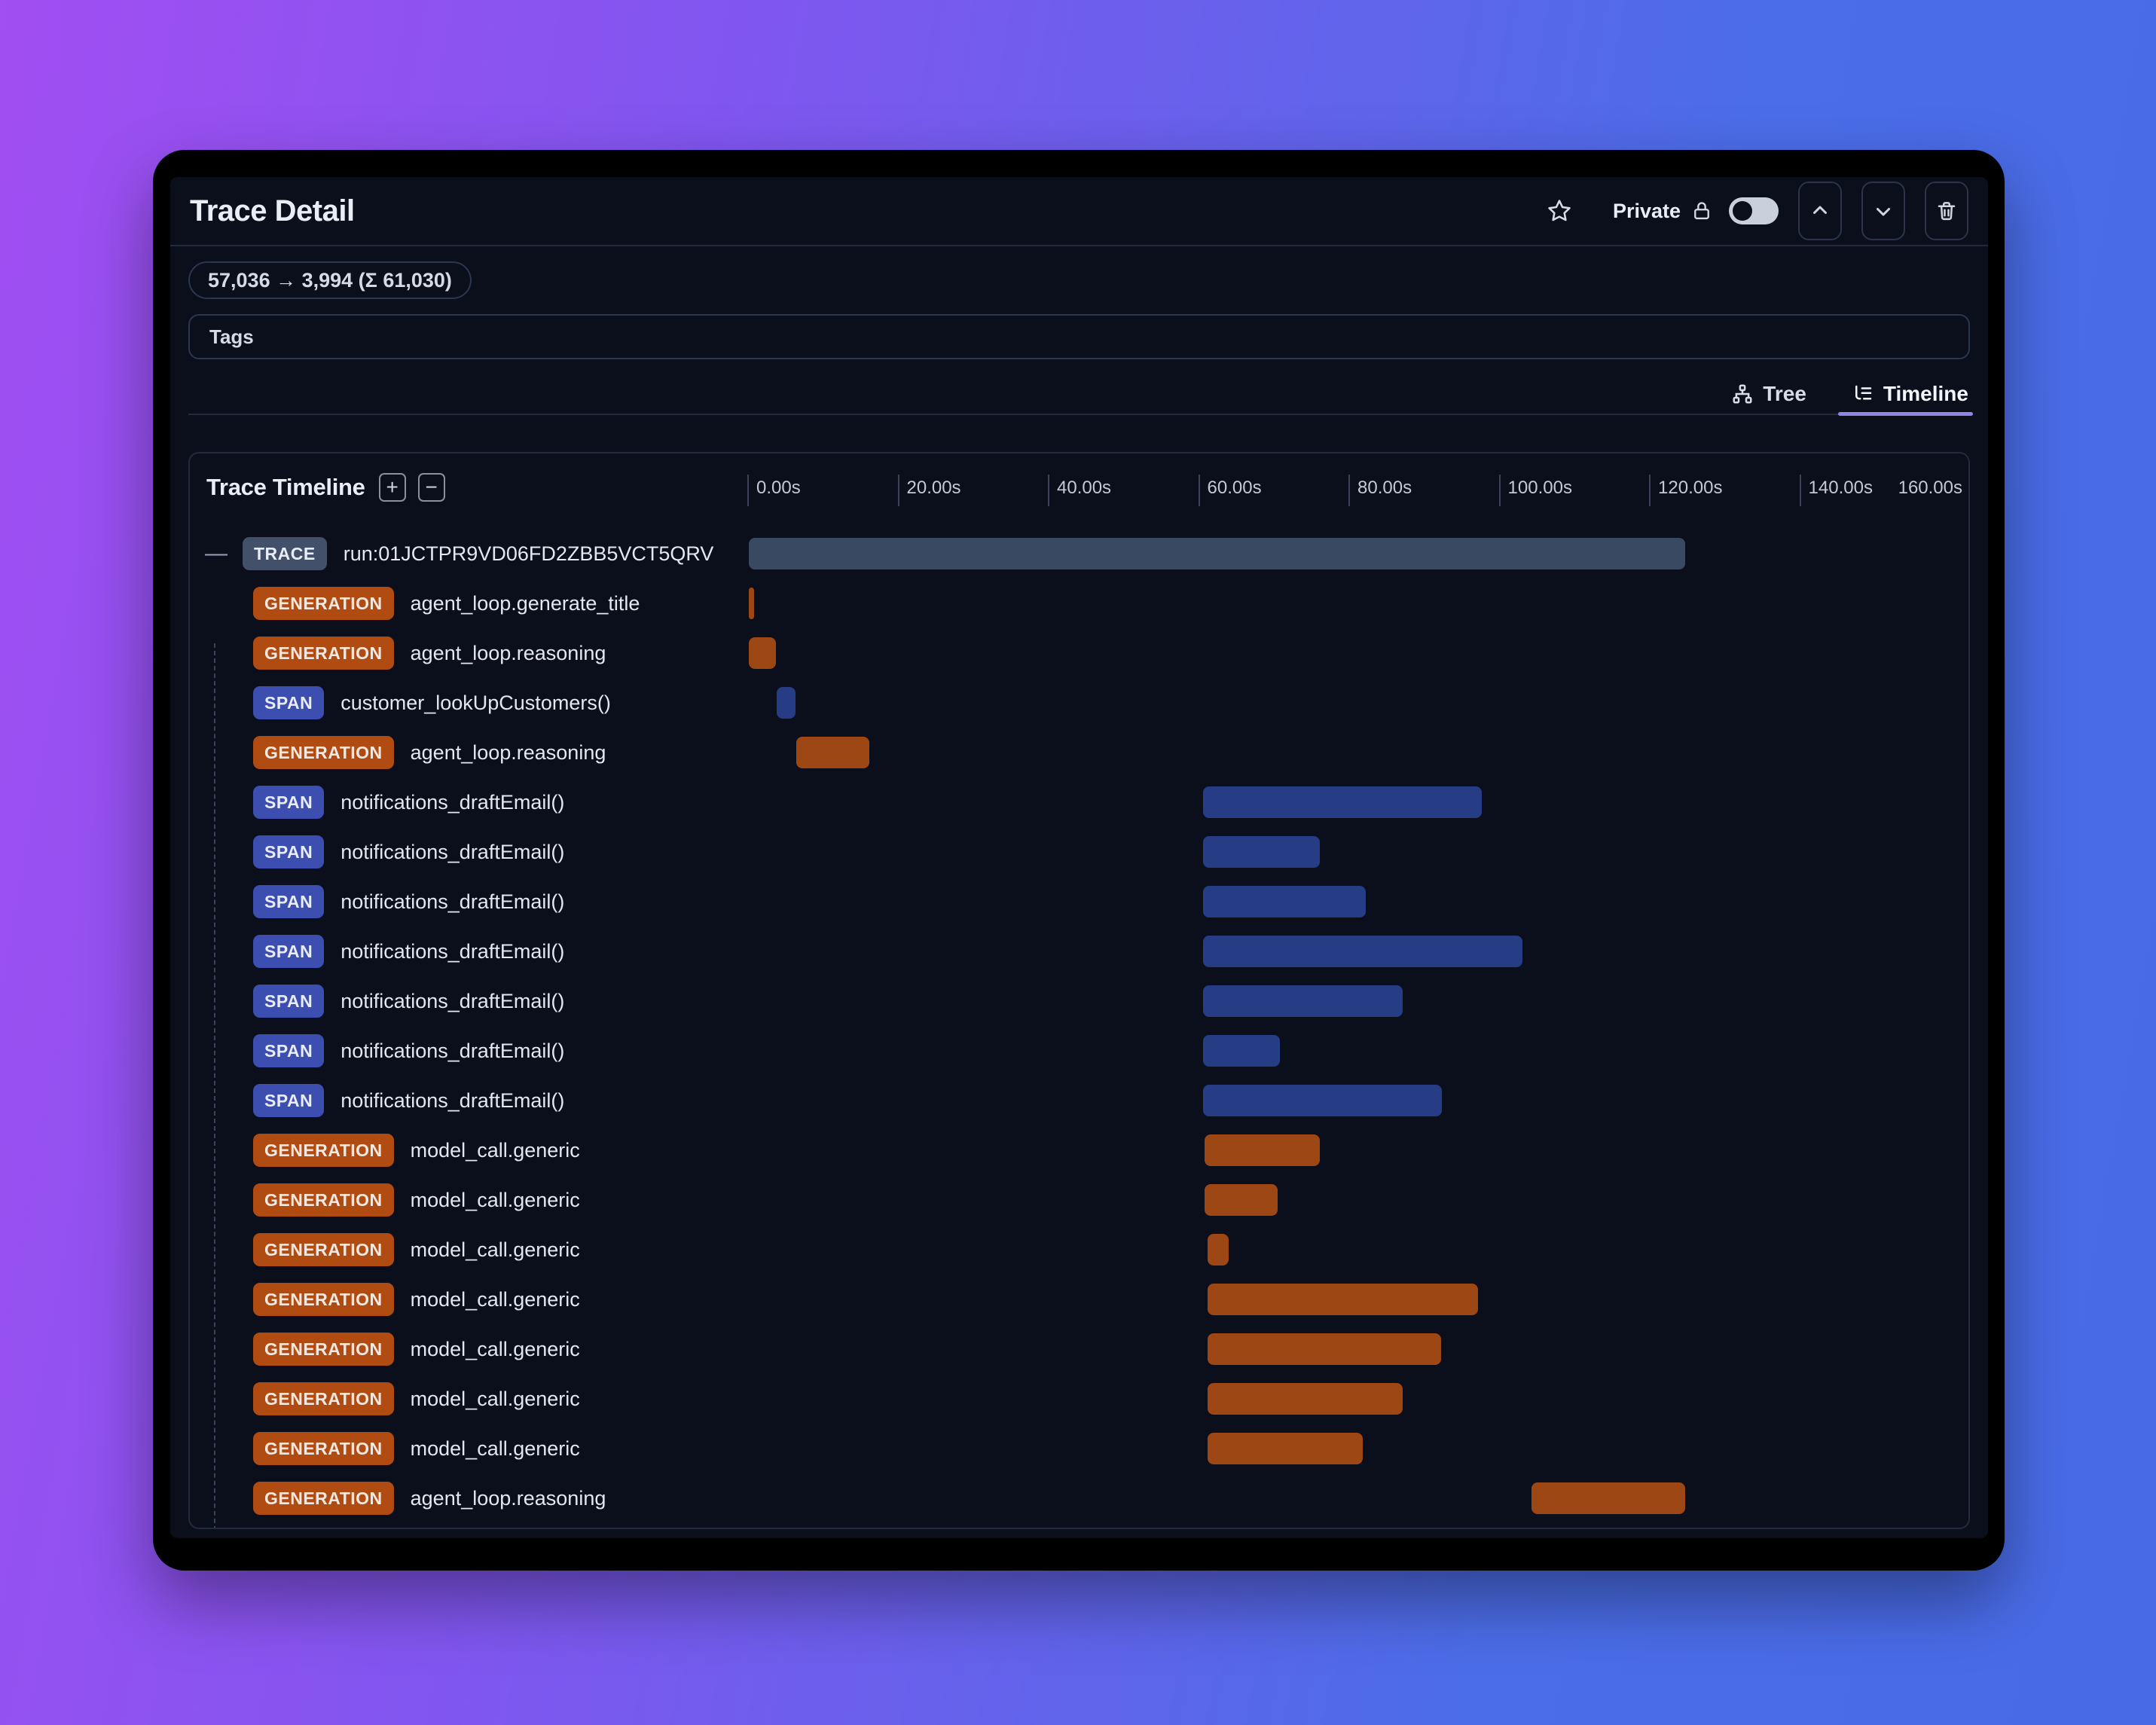 The height and width of the screenshot is (1725, 2156). What do you see at coordinates (468, 1498) in the screenshot?
I see `row-label-zone: GENERATION agent_loop.reasoning` at bounding box center [468, 1498].